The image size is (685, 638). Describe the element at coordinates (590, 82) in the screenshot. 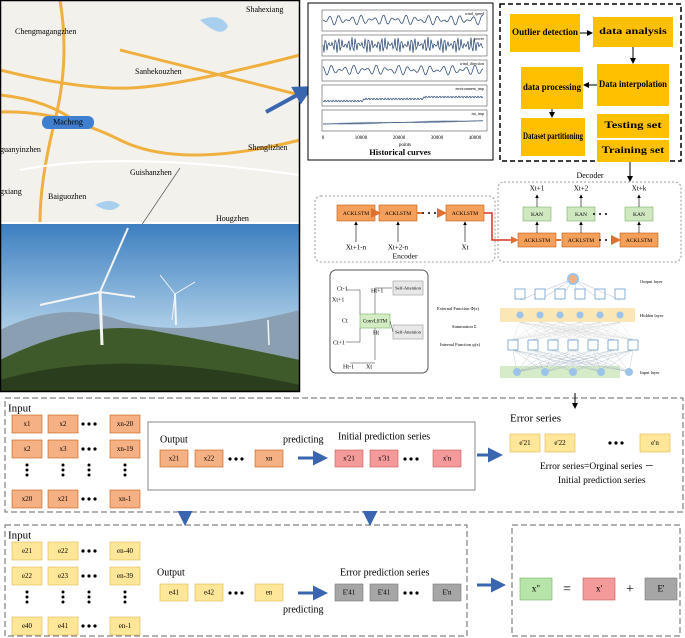

I see `flow-box` at that location.